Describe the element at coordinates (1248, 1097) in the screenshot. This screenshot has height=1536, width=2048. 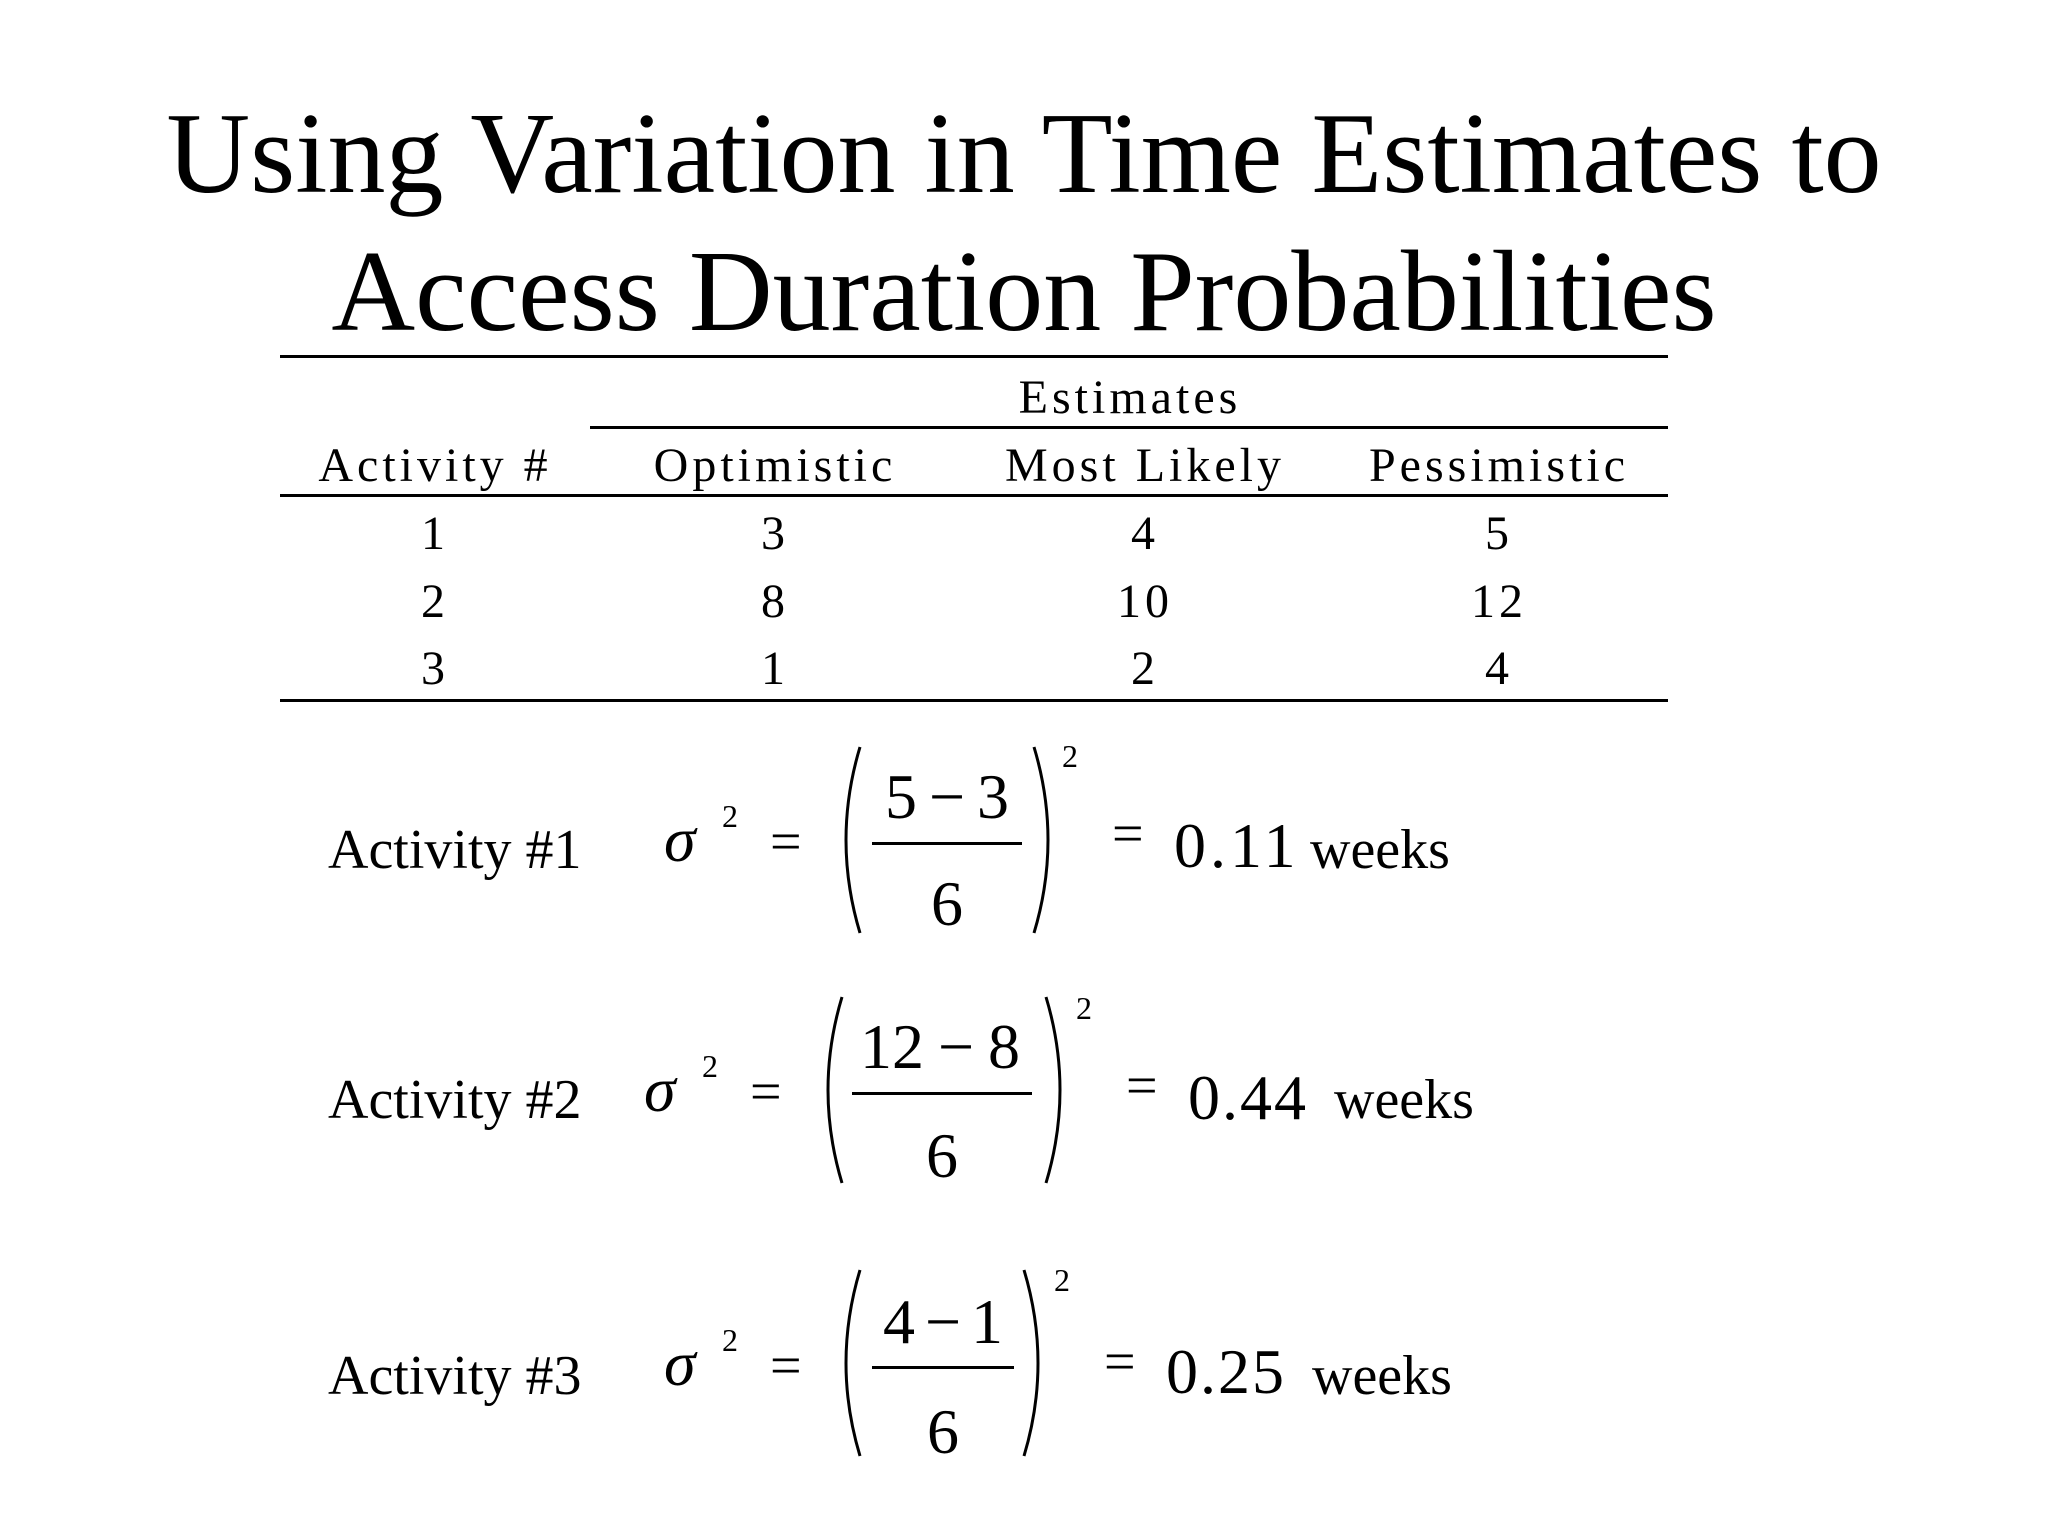
I see `variance-result: 0.44` at that location.